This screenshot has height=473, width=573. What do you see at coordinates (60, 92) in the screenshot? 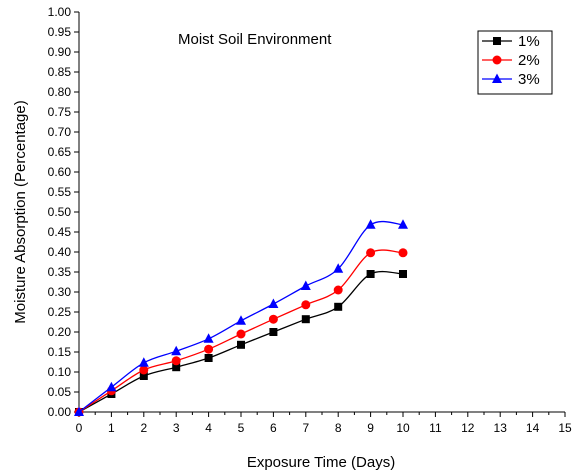
I see `y-tick-label: 0.80` at bounding box center [60, 92].